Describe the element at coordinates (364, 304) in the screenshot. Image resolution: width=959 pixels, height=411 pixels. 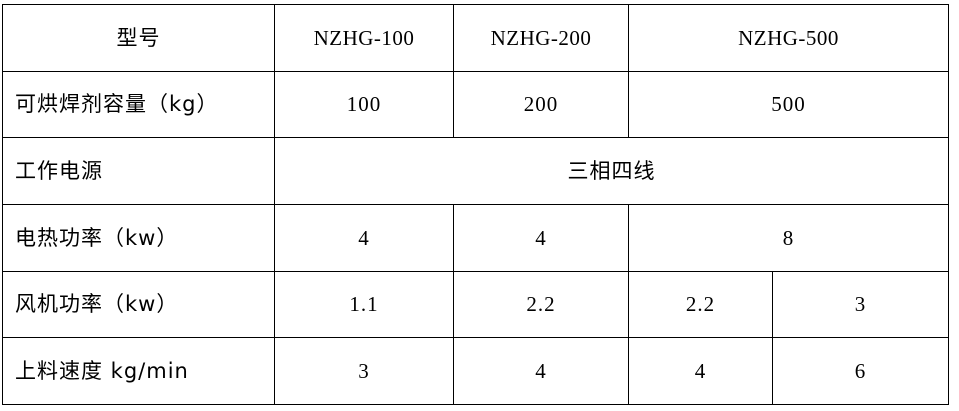
I see `cell-fan-power-nzhg100: 1.1` at that location.